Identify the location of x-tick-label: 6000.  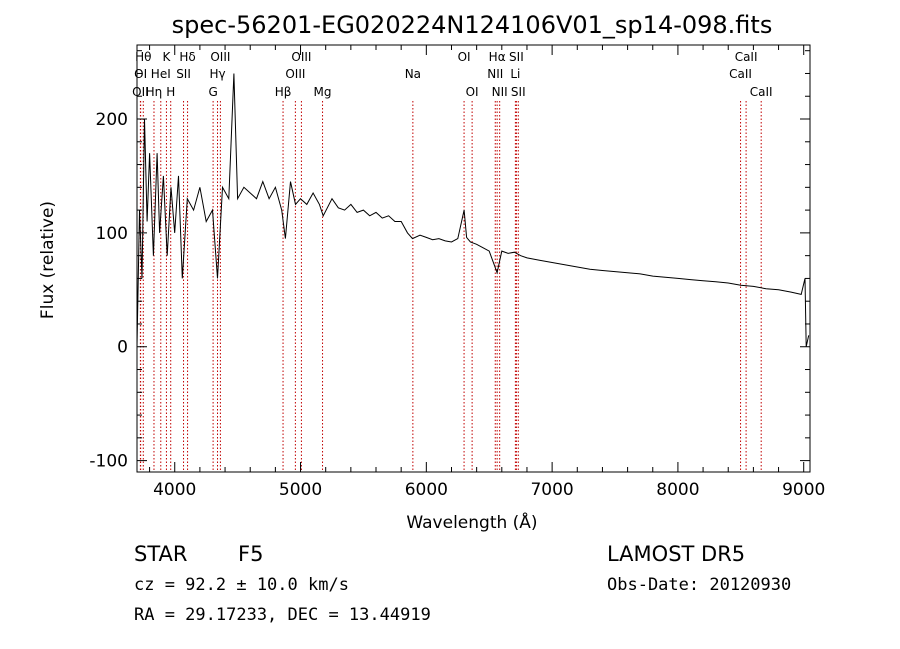
(426, 490).